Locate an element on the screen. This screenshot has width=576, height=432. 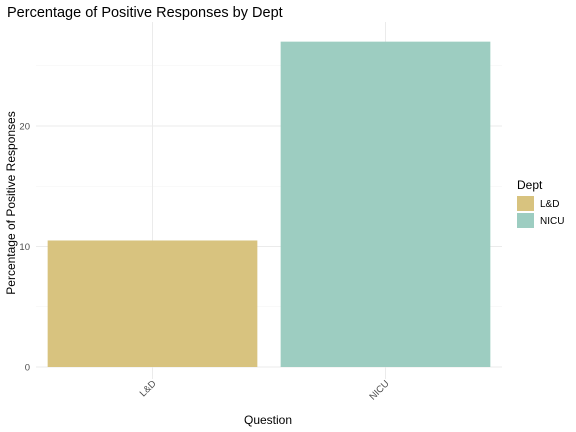
legend-label-nicu: NICU is located at coordinates (552, 221).